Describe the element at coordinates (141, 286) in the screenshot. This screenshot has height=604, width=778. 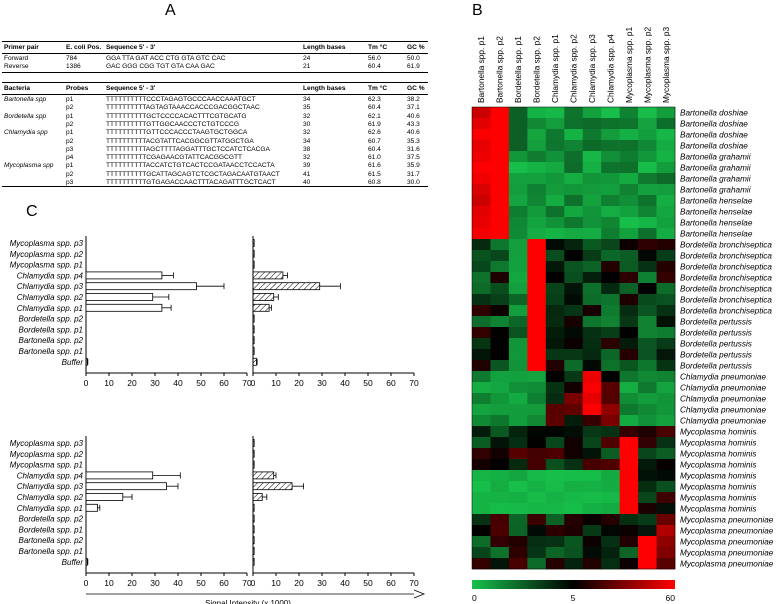
I see `bar` at that location.